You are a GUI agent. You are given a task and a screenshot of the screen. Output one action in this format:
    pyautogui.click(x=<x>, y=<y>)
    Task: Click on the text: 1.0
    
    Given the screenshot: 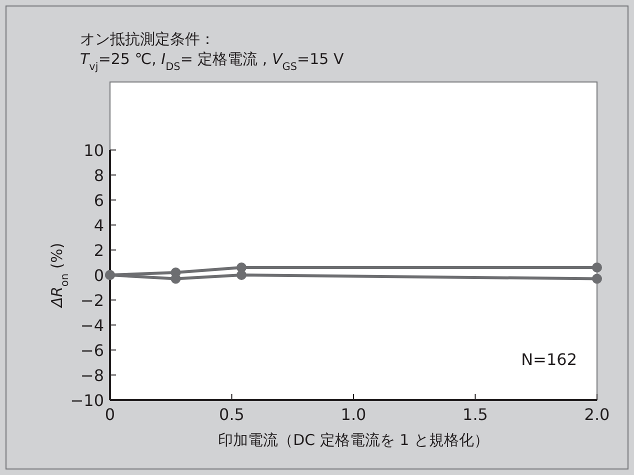 What is the action you would take?
    pyautogui.click(x=353, y=414)
    